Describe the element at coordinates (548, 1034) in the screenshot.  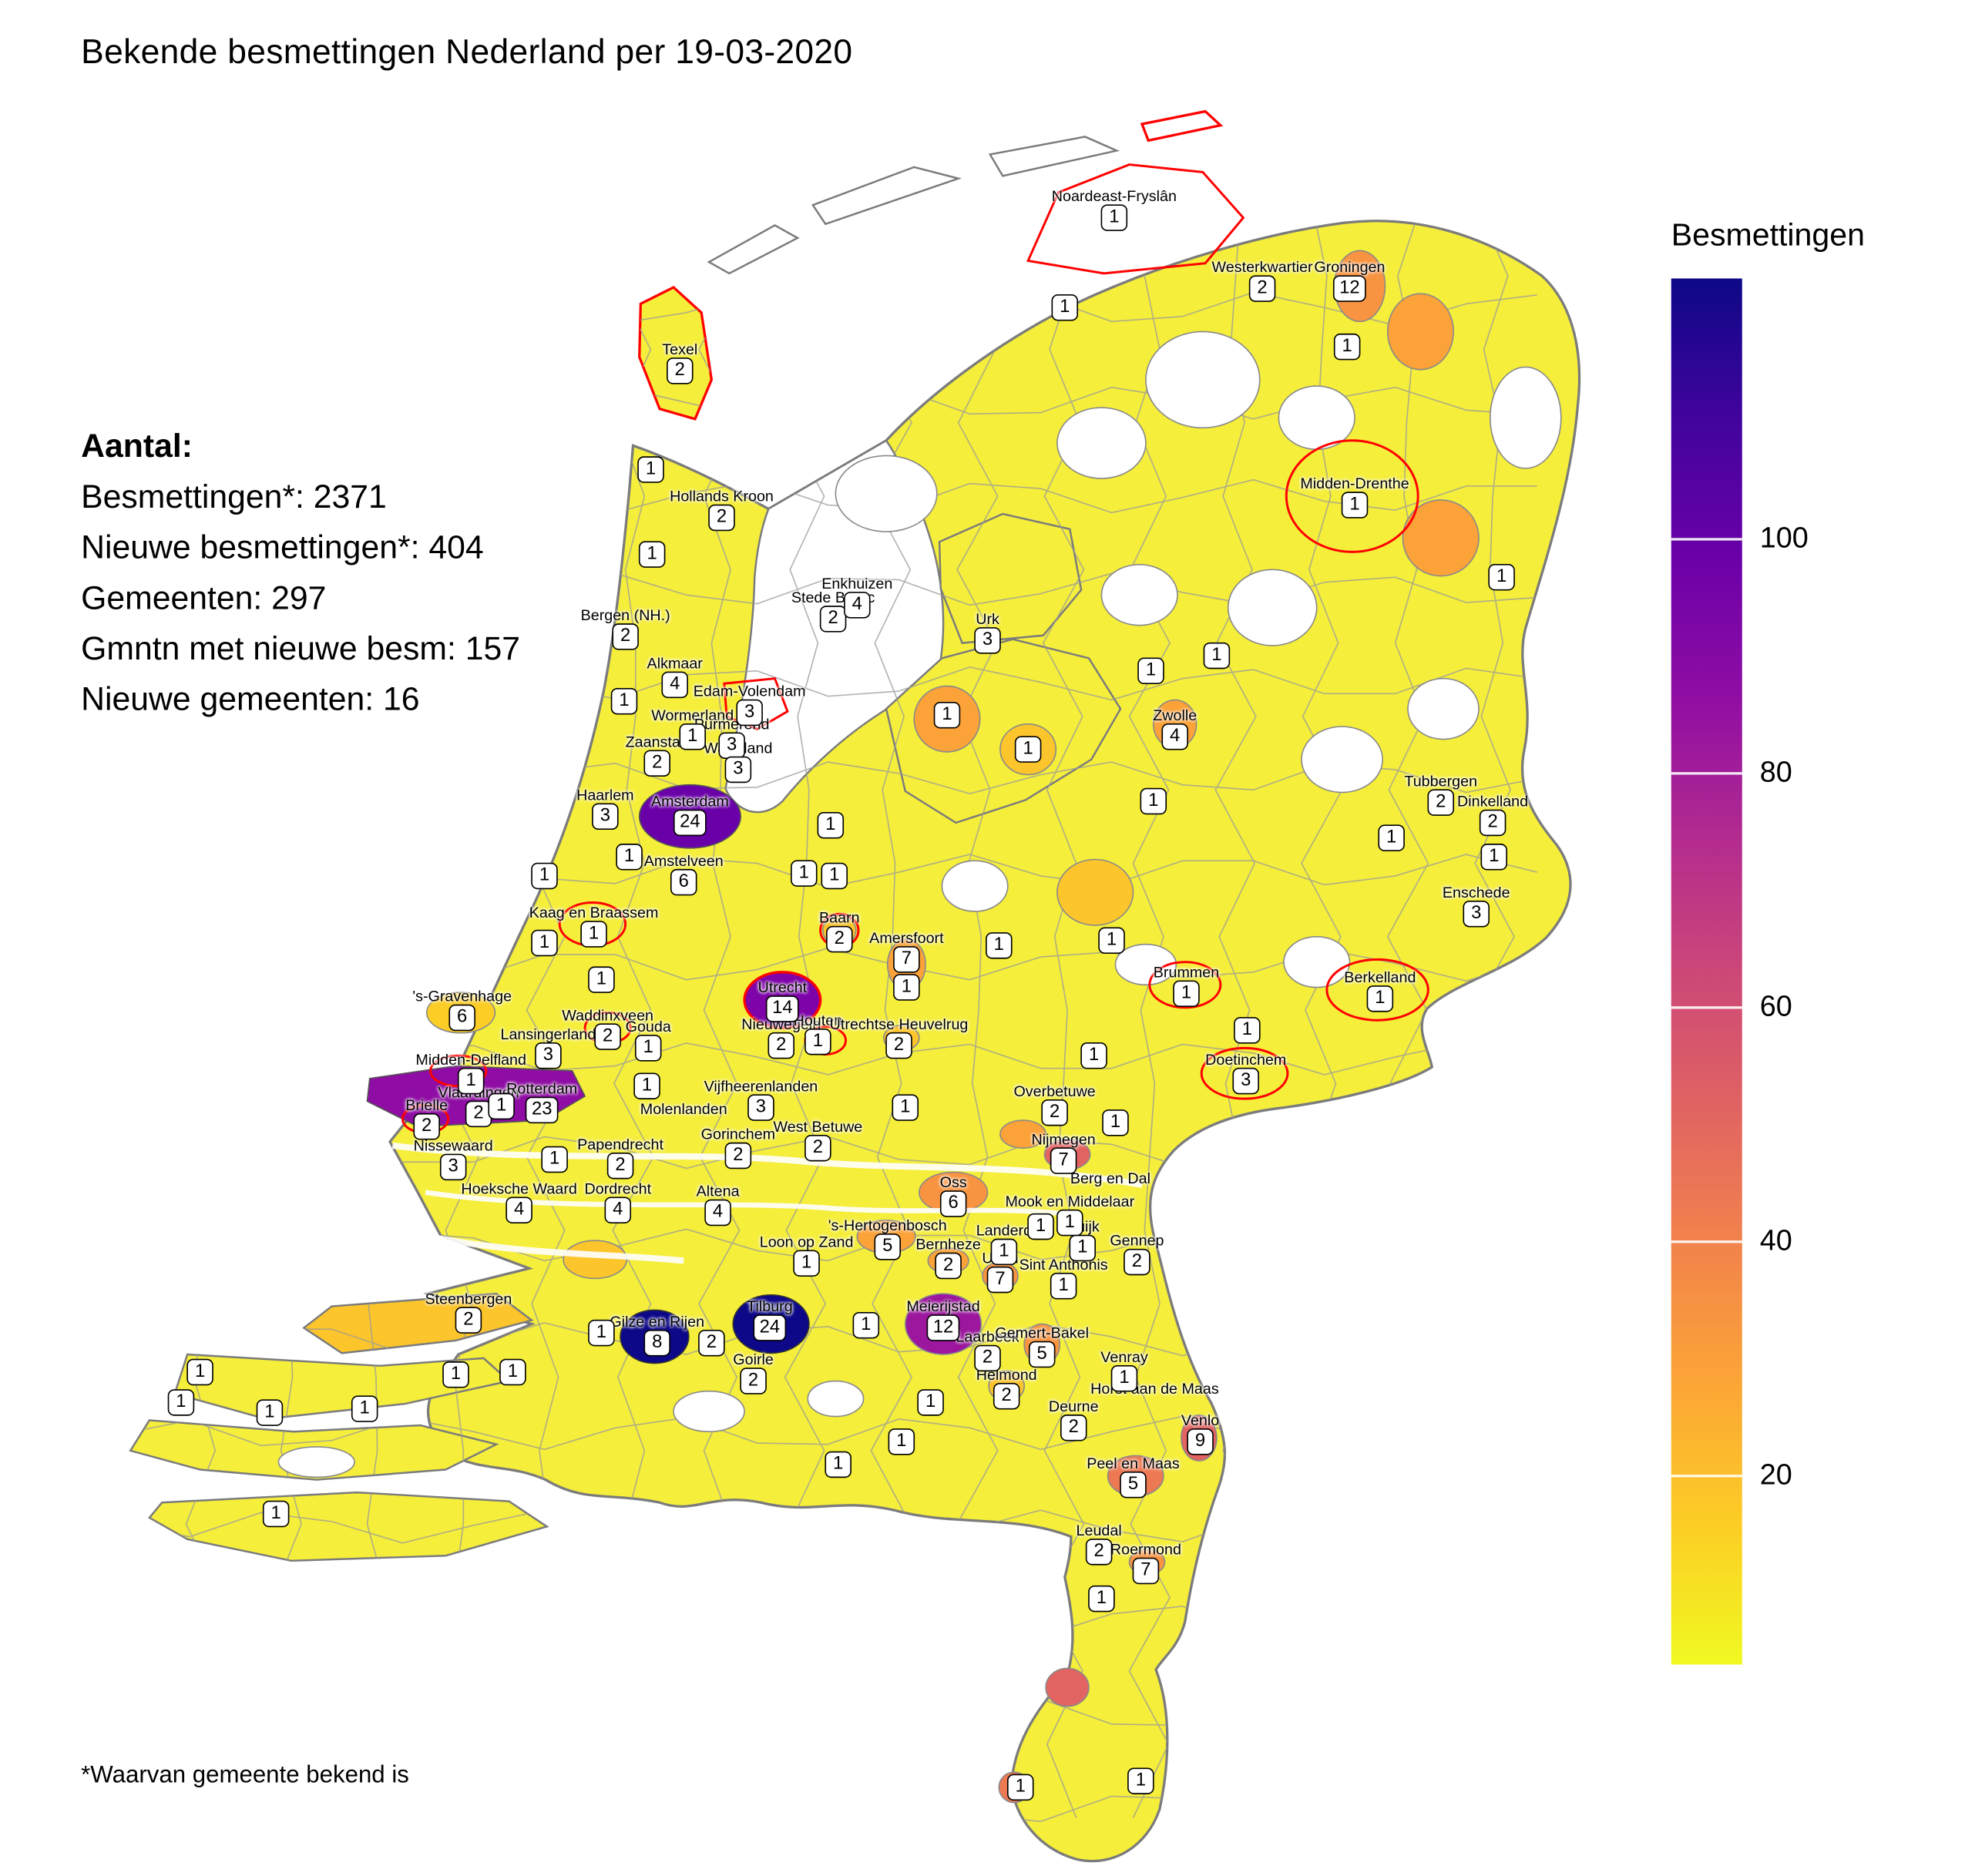
I see `municipality-label: Lansingerland` at that location.